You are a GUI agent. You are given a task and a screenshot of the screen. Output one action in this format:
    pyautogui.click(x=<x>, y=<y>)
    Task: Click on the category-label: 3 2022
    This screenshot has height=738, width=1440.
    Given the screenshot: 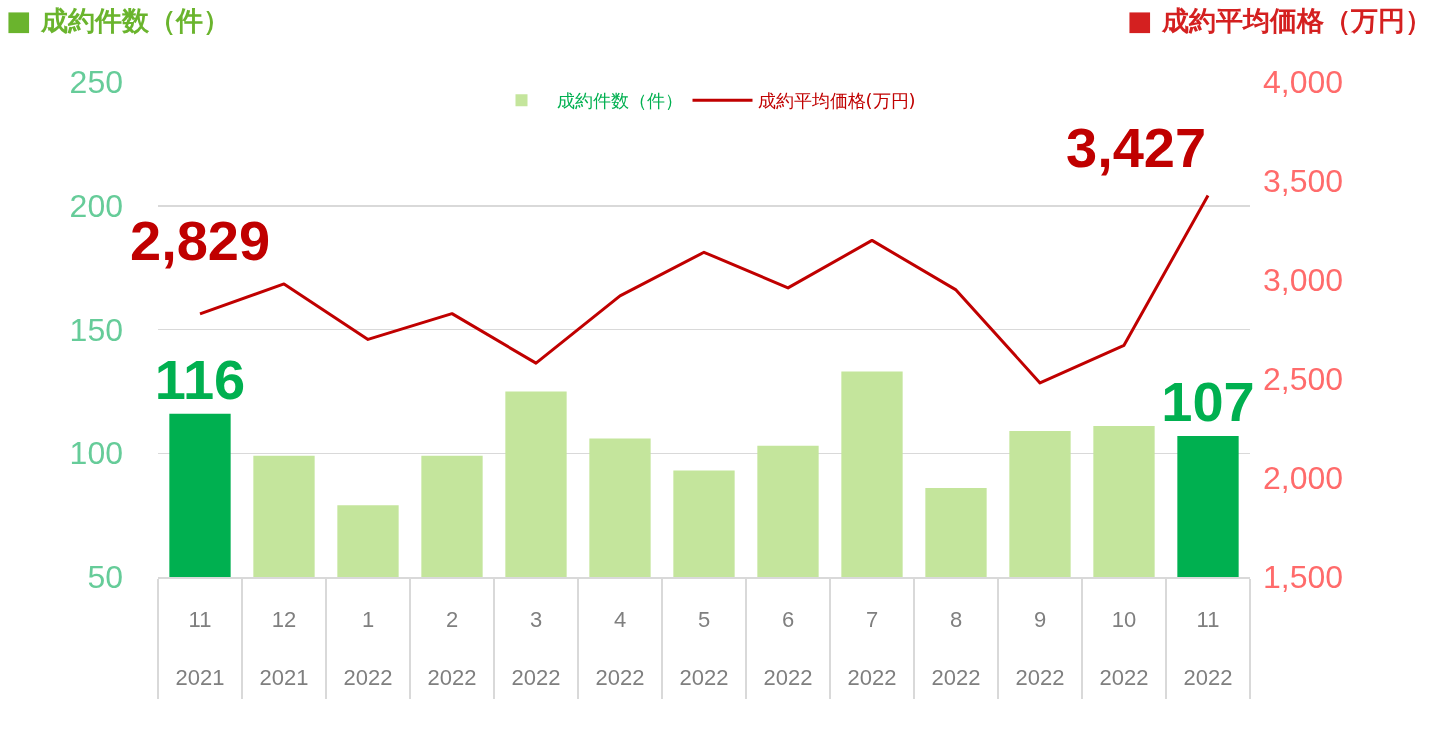 What is the action you would take?
    pyautogui.click(x=536, y=648)
    